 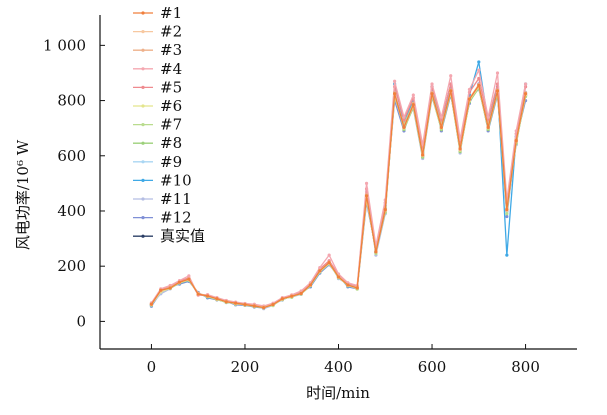 I want to click on legend-item: #11, so click(x=162, y=199).